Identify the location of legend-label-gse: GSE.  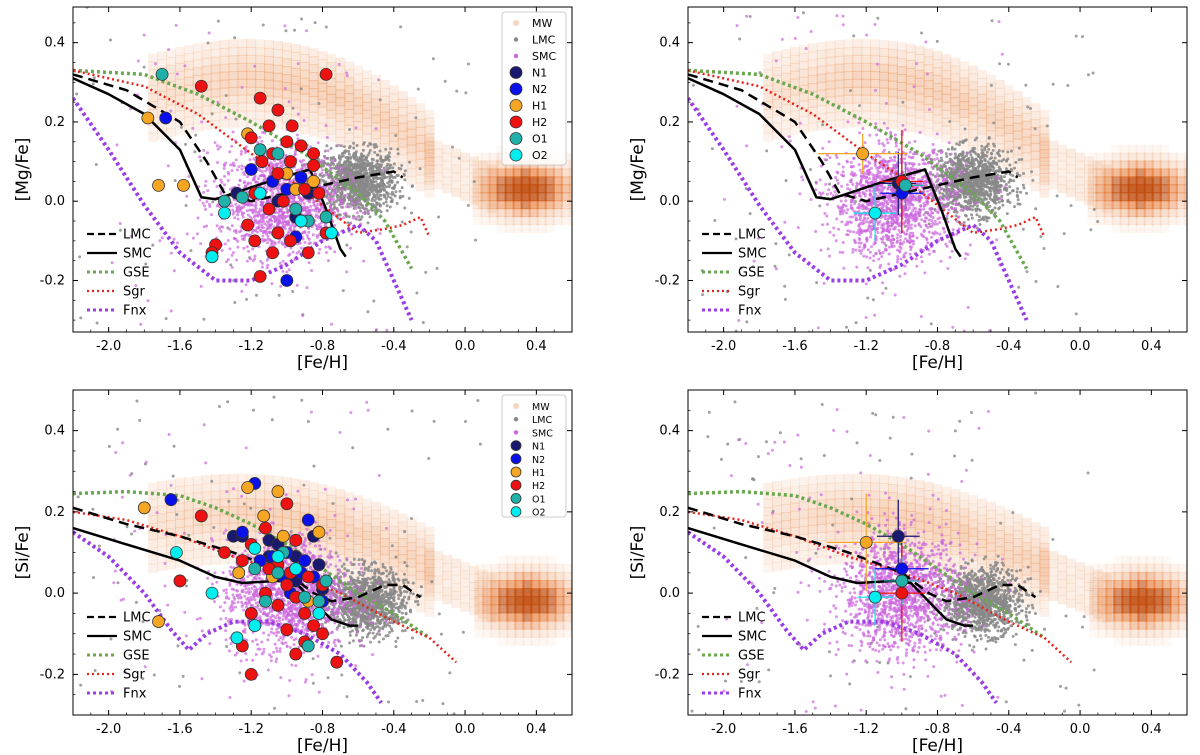
(136, 273).